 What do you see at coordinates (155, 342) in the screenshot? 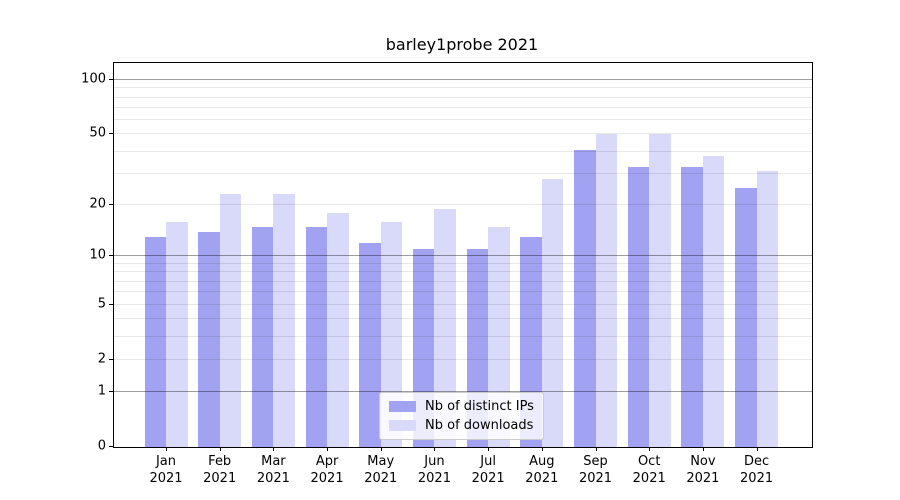
I see `bar-distinct-ips-jan` at bounding box center [155, 342].